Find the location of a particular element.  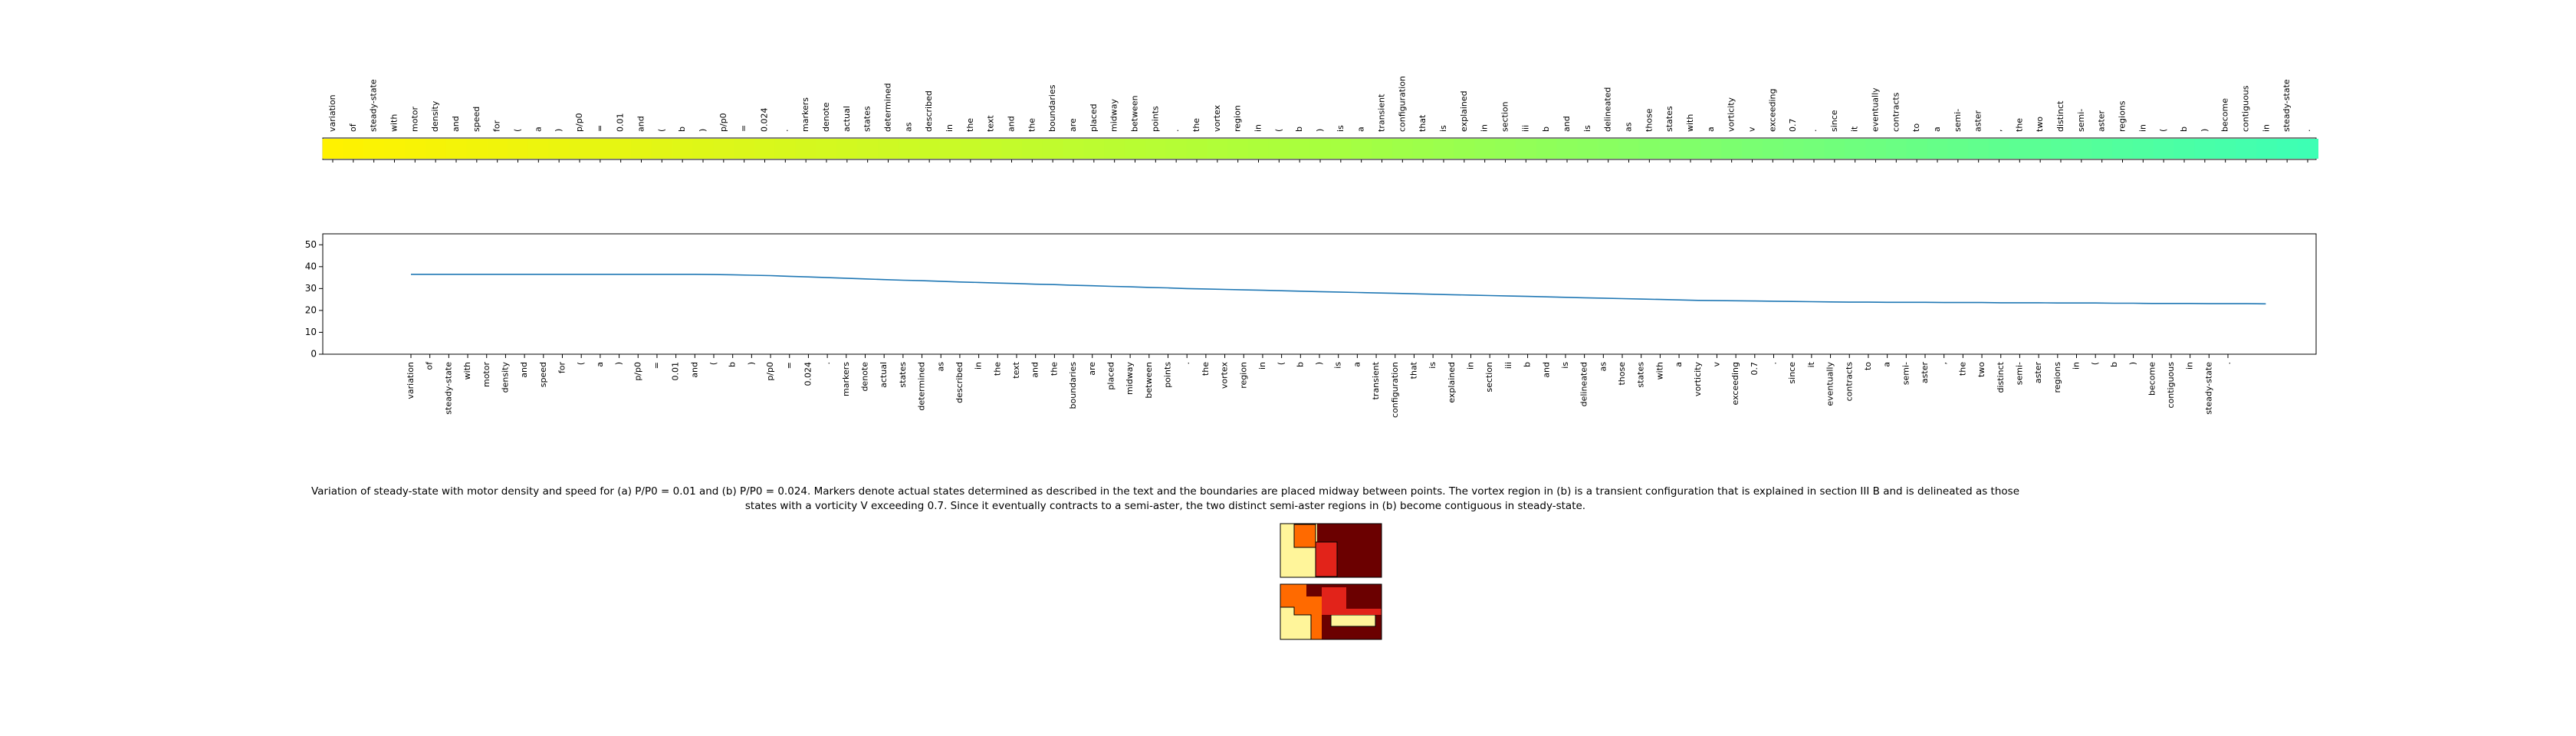

heatmap-token-label: is is located at coordinates (1443, 128).